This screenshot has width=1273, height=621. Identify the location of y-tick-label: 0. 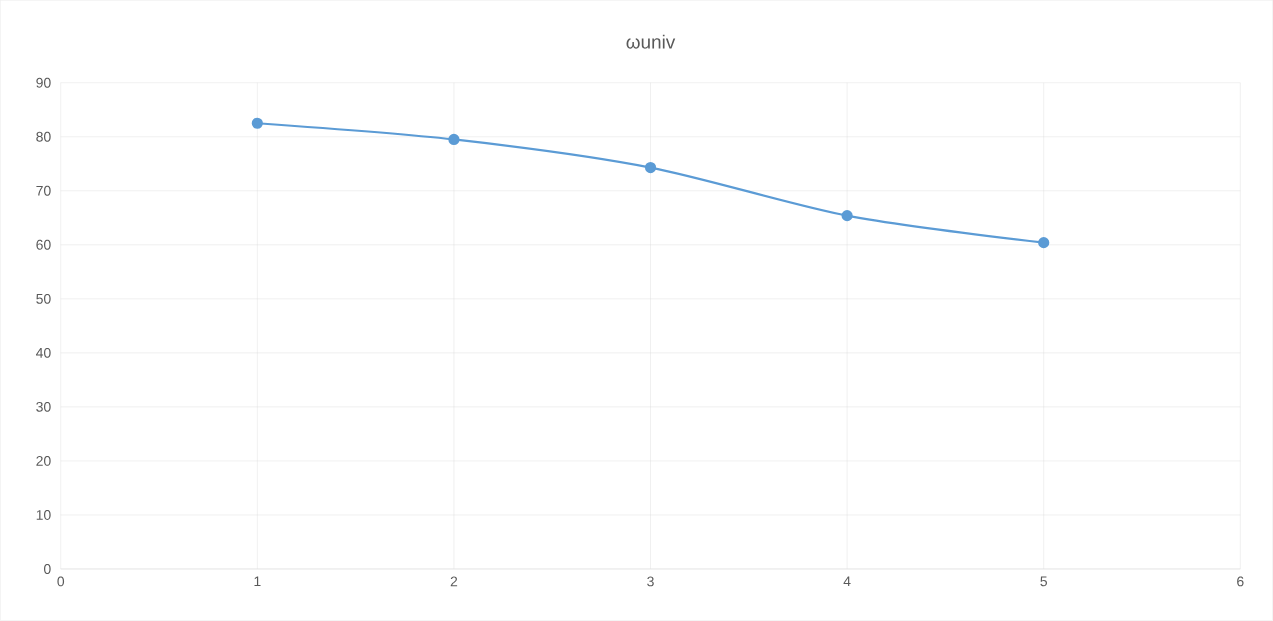
(47, 569).